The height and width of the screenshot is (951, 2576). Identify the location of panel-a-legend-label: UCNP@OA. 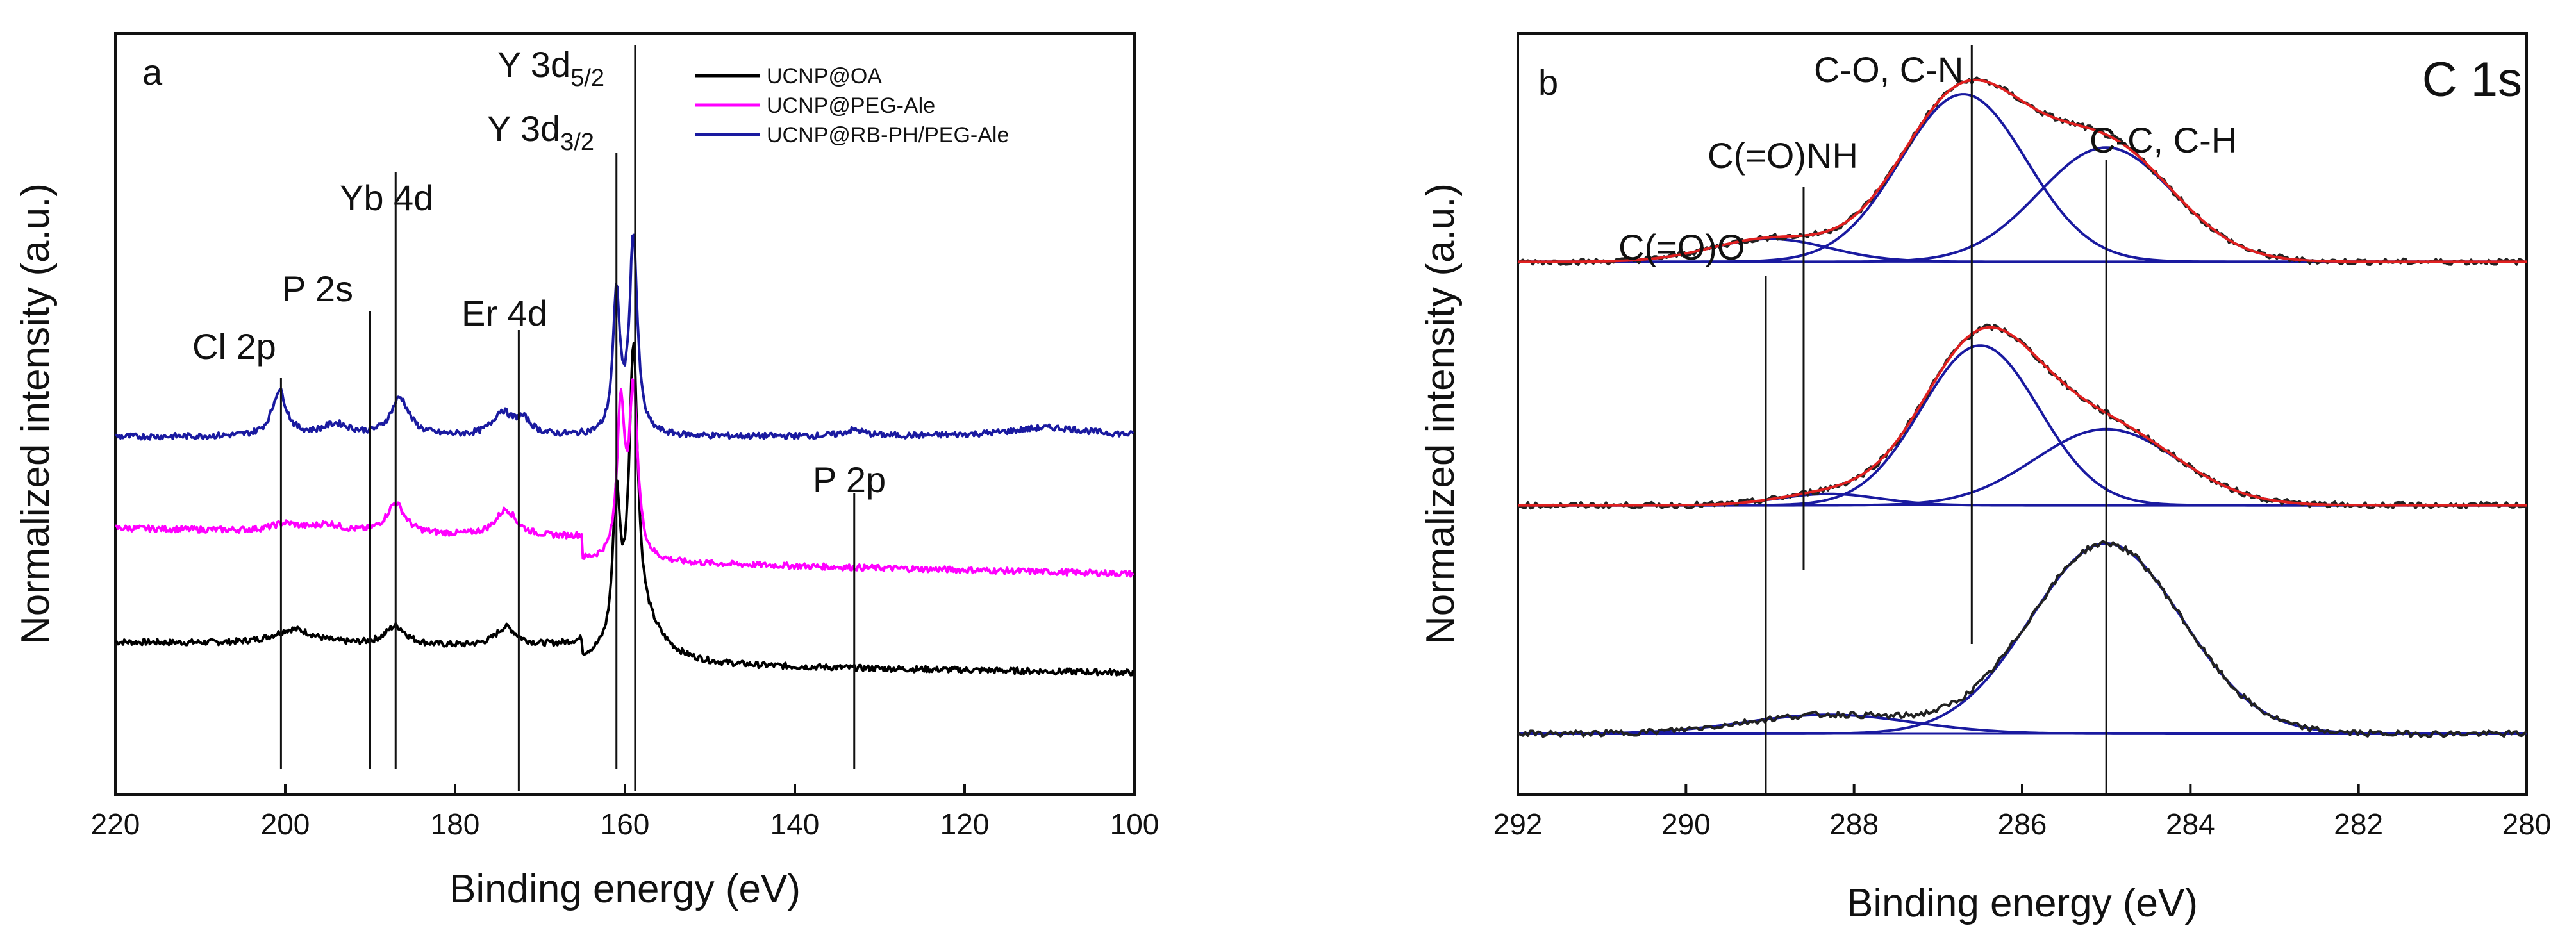
(825, 76).